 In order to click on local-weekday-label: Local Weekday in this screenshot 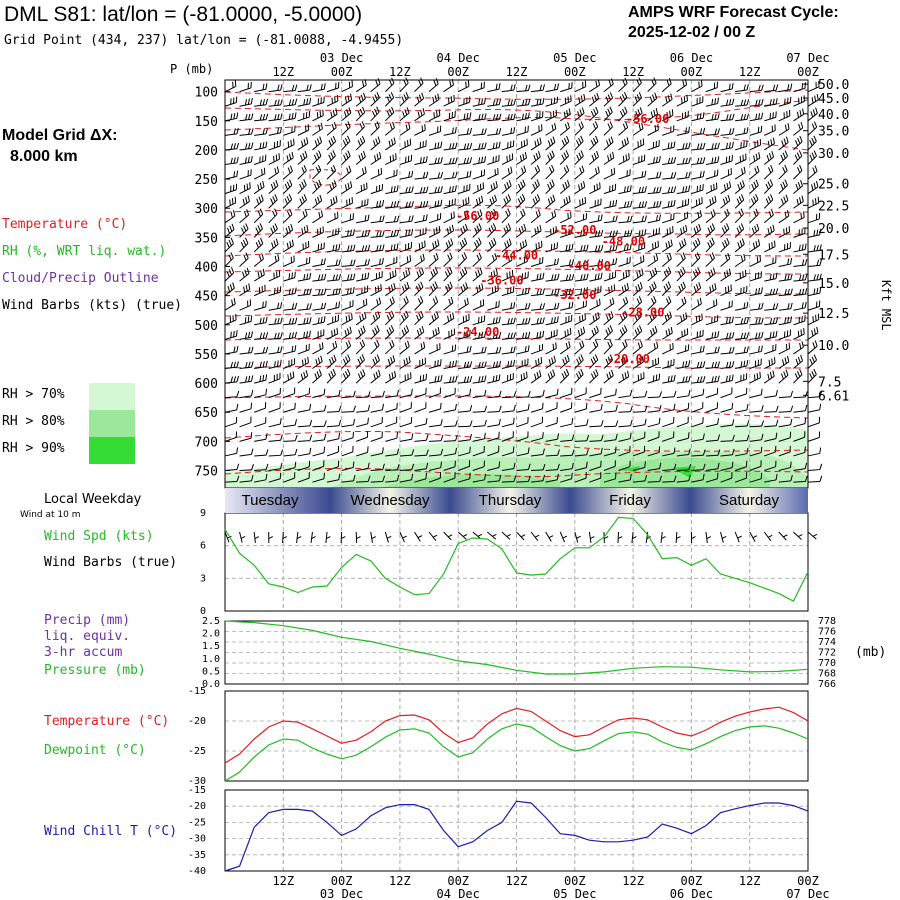, I will do `click(93, 499)`.